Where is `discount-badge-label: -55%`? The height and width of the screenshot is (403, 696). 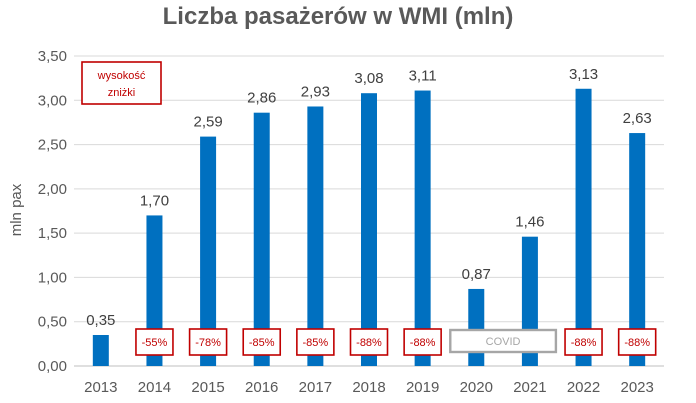
discount-badge-label: -55% is located at coordinates (155, 343).